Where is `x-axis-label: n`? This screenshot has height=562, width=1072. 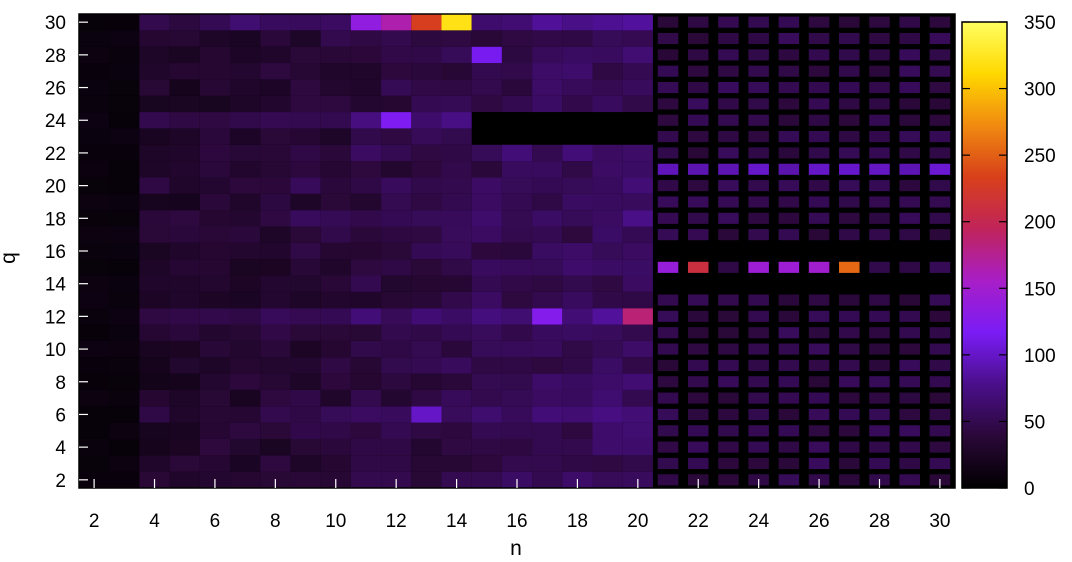
x-axis-label: n is located at coordinates (516, 548).